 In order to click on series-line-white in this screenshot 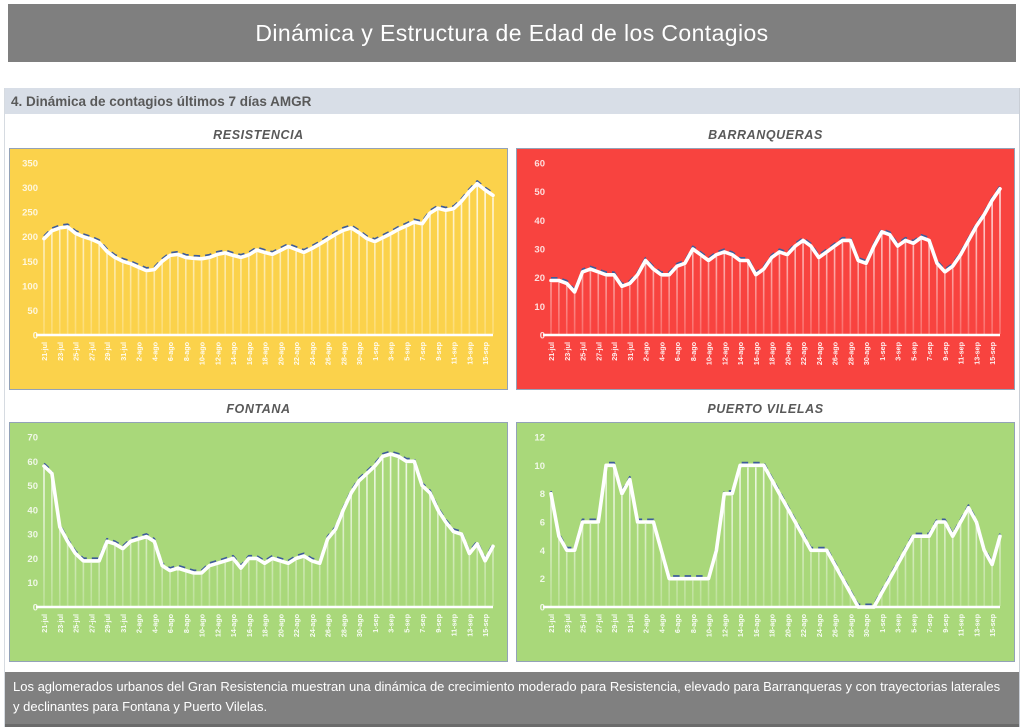, I will do `click(775, 536)`.